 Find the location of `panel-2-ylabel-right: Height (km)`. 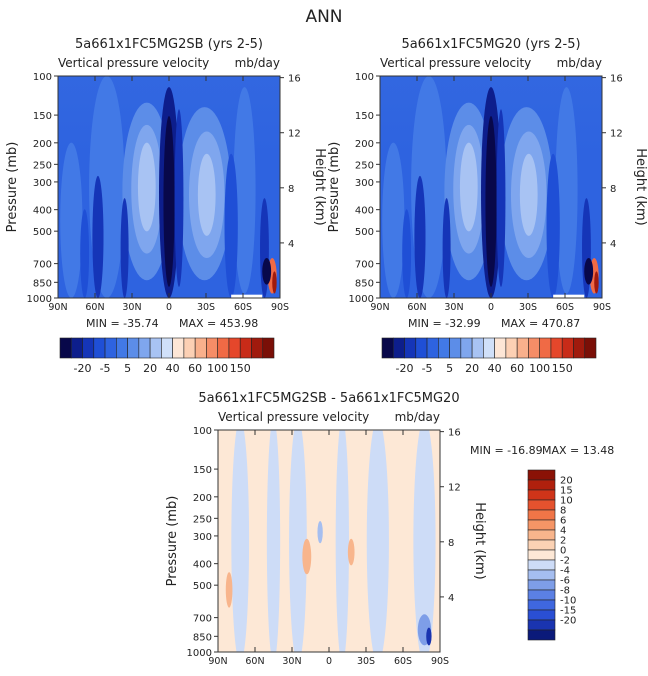

panel-2-ylabel-right: Height (km) is located at coordinates (640, 186).